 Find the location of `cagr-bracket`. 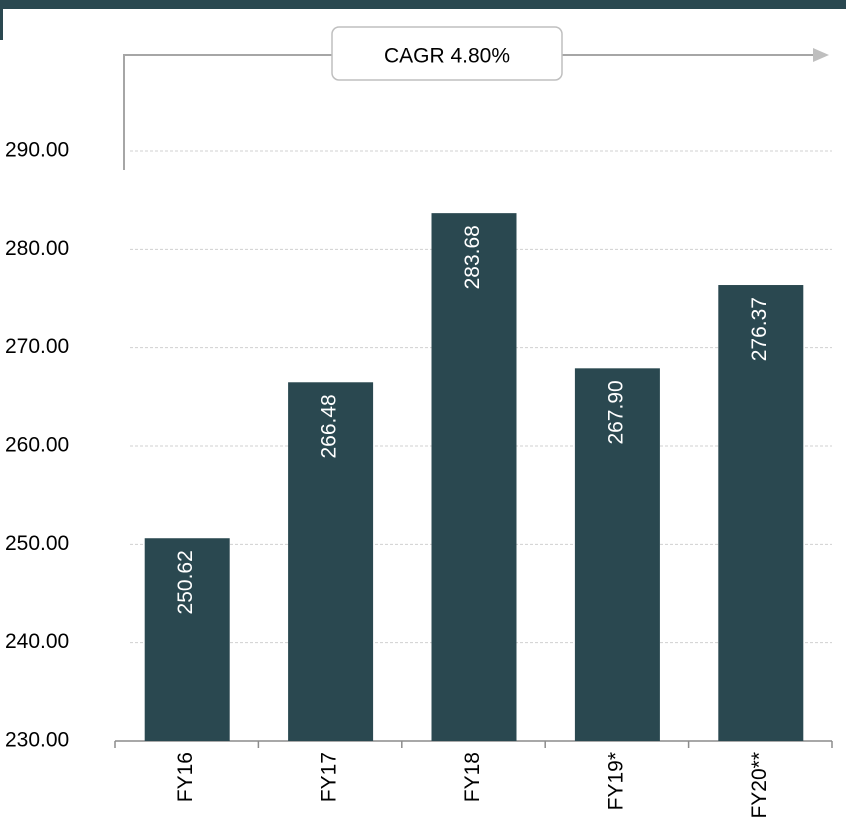

cagr-bracket is located at coordinates (469, 112).